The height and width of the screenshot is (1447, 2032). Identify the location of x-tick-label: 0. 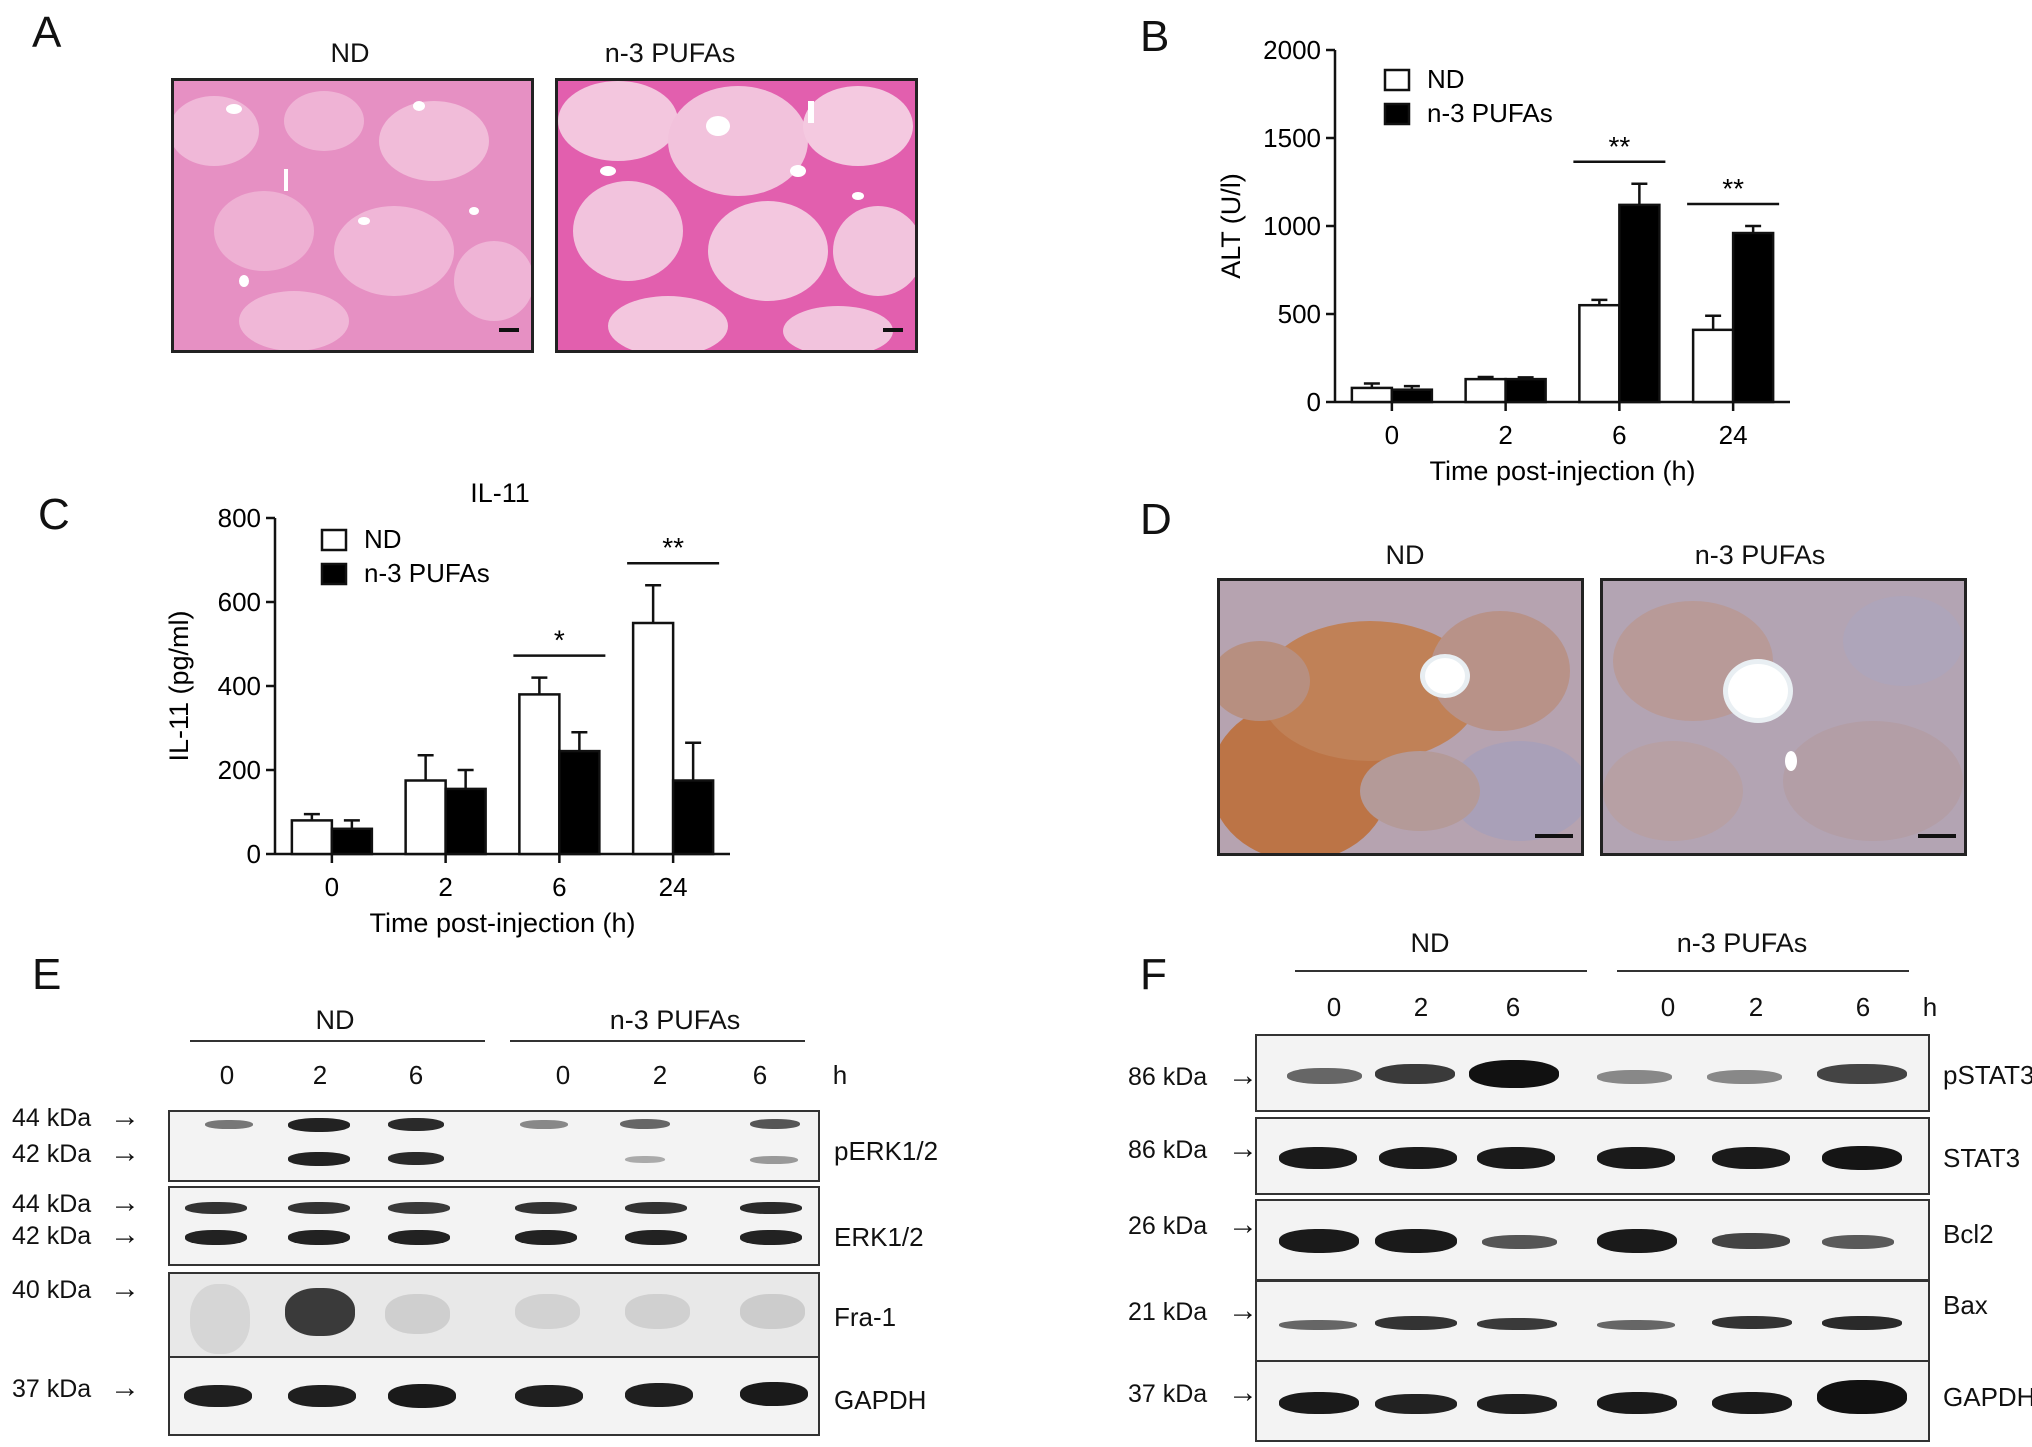
(1392, 435).